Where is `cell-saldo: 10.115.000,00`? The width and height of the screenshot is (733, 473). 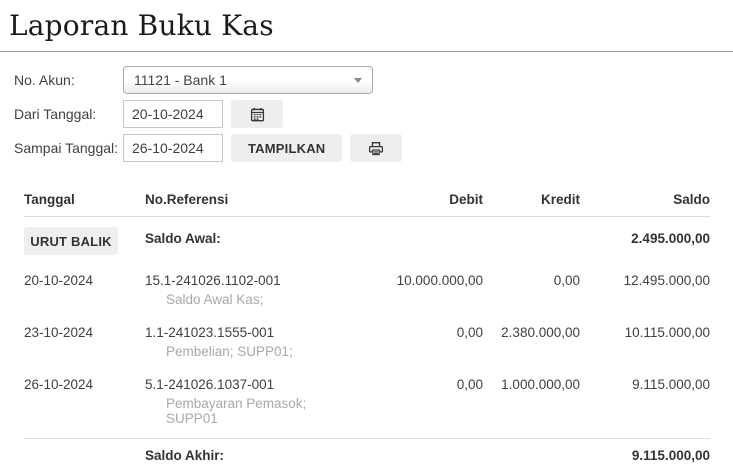
cell-saldo: 10.115.000,00 is located at coordinates (645, 345).